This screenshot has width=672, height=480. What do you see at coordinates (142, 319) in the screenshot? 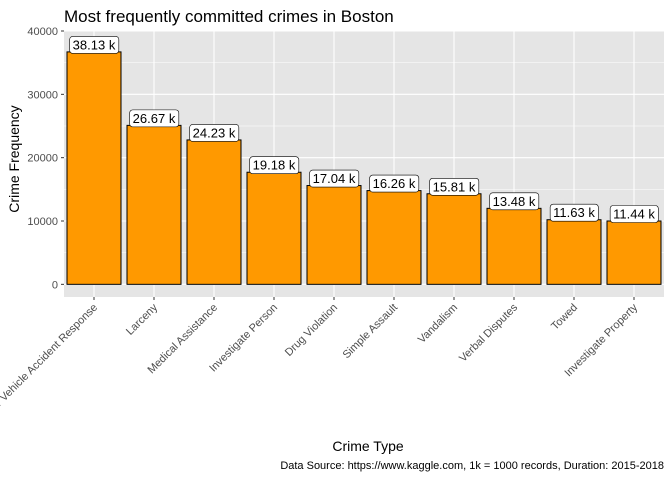
I see `x-tick-label: Larceny` at bounding box center [142, 319].